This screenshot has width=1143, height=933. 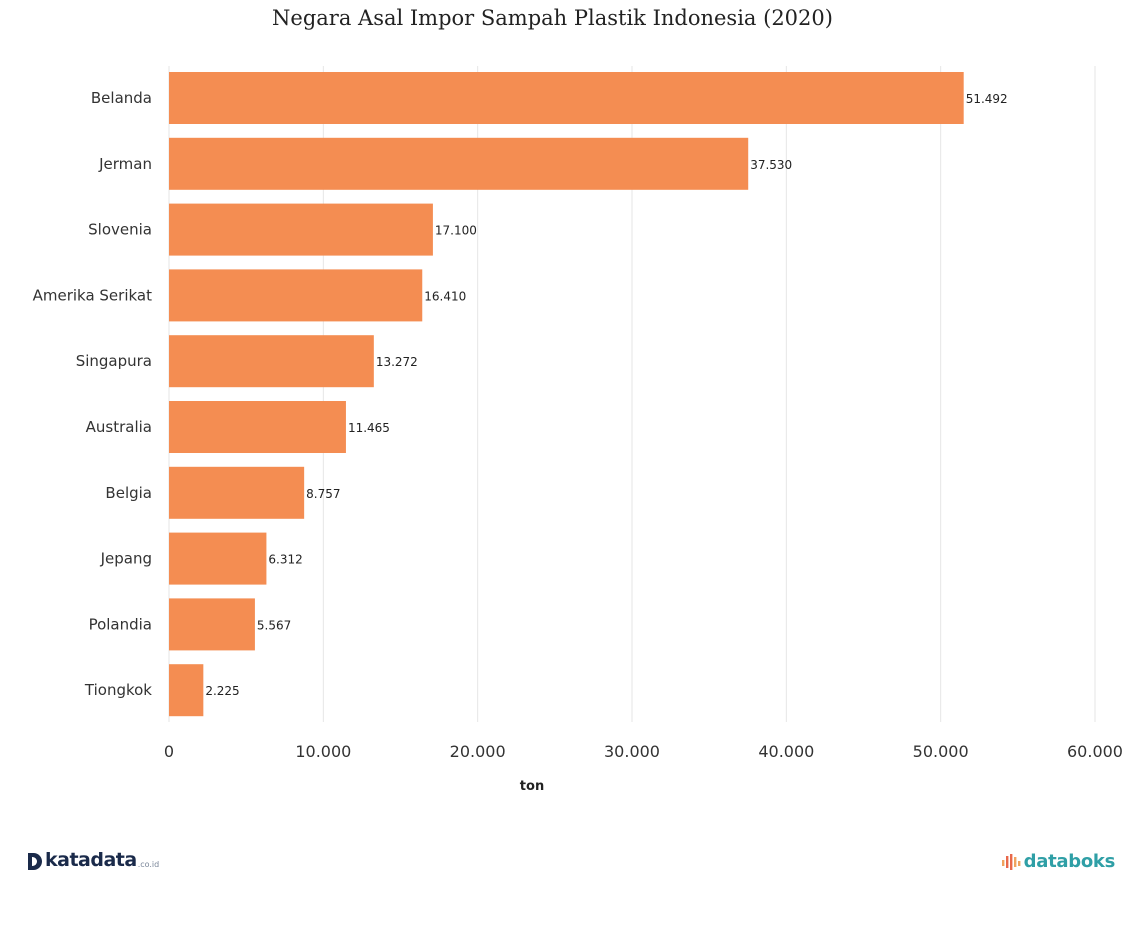 What do you see at coordinates (118, 690) in the screenshot?
I see `category-label: Tiongkok` at bounding box center [118, 690].